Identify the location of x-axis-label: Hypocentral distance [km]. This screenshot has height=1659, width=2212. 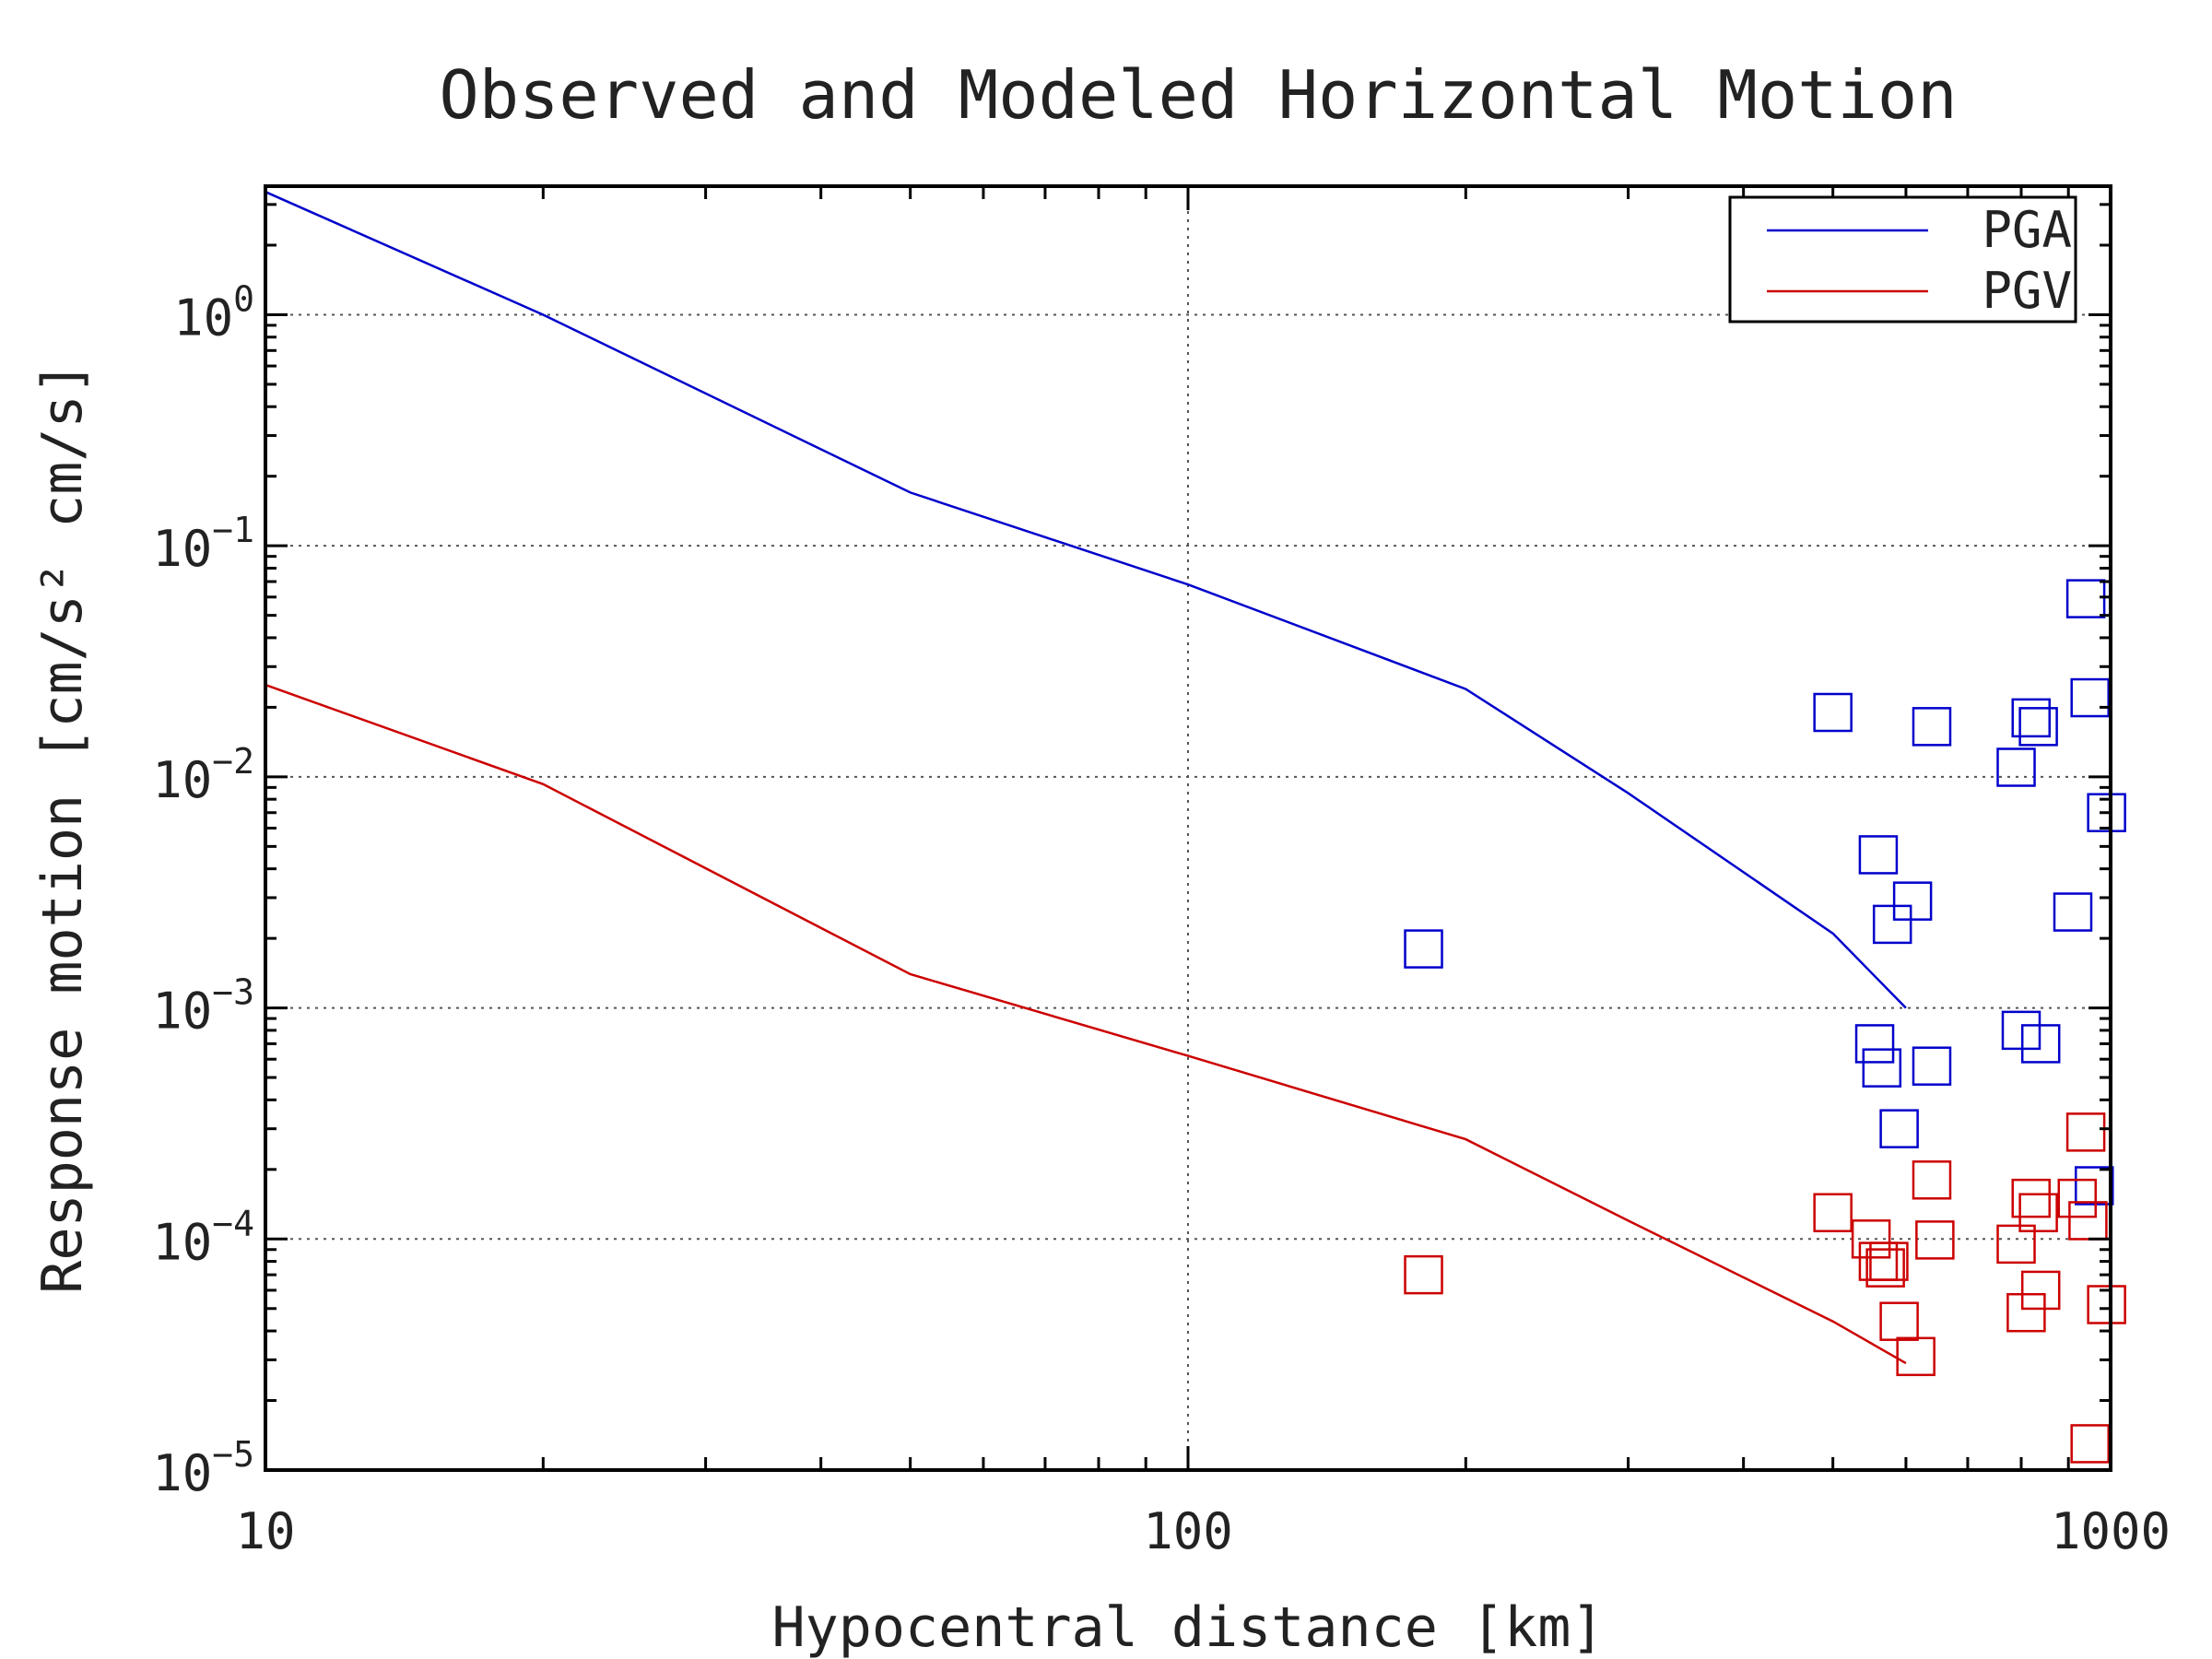
(1187, 1627).